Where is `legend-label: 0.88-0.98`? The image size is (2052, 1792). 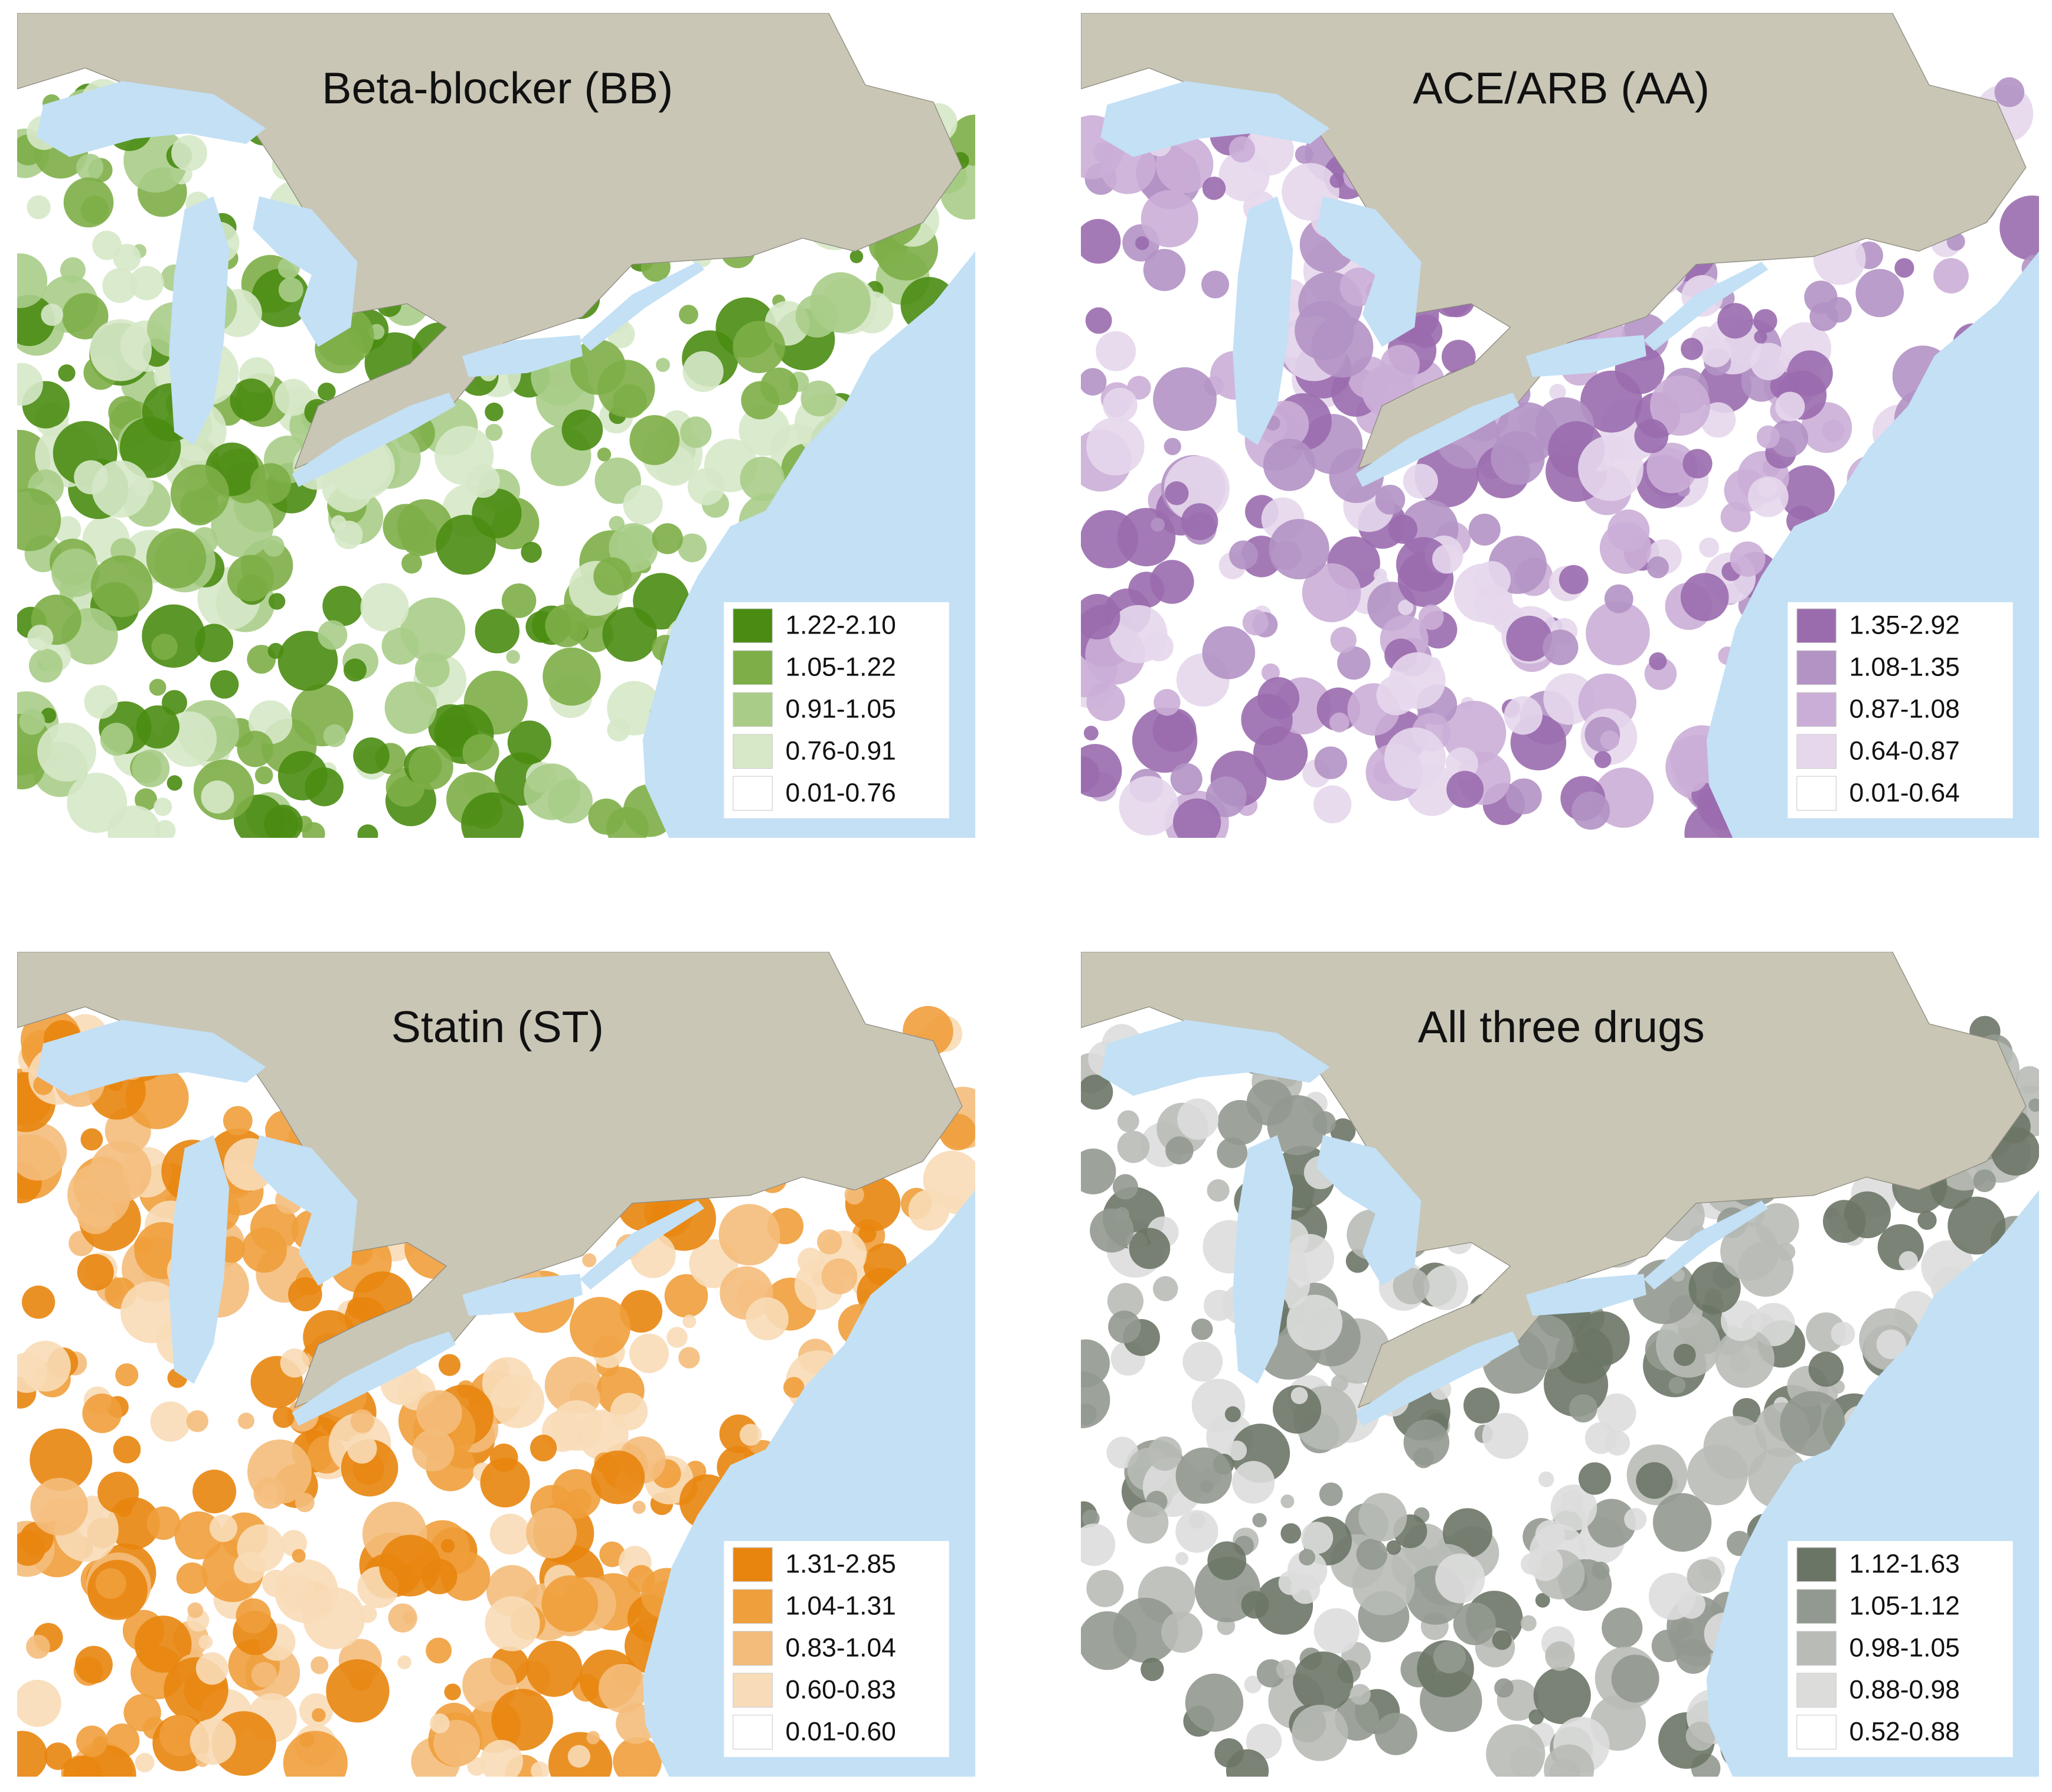 legend-label: 0.88-0.98 is located at coordinates (1905, 1691).